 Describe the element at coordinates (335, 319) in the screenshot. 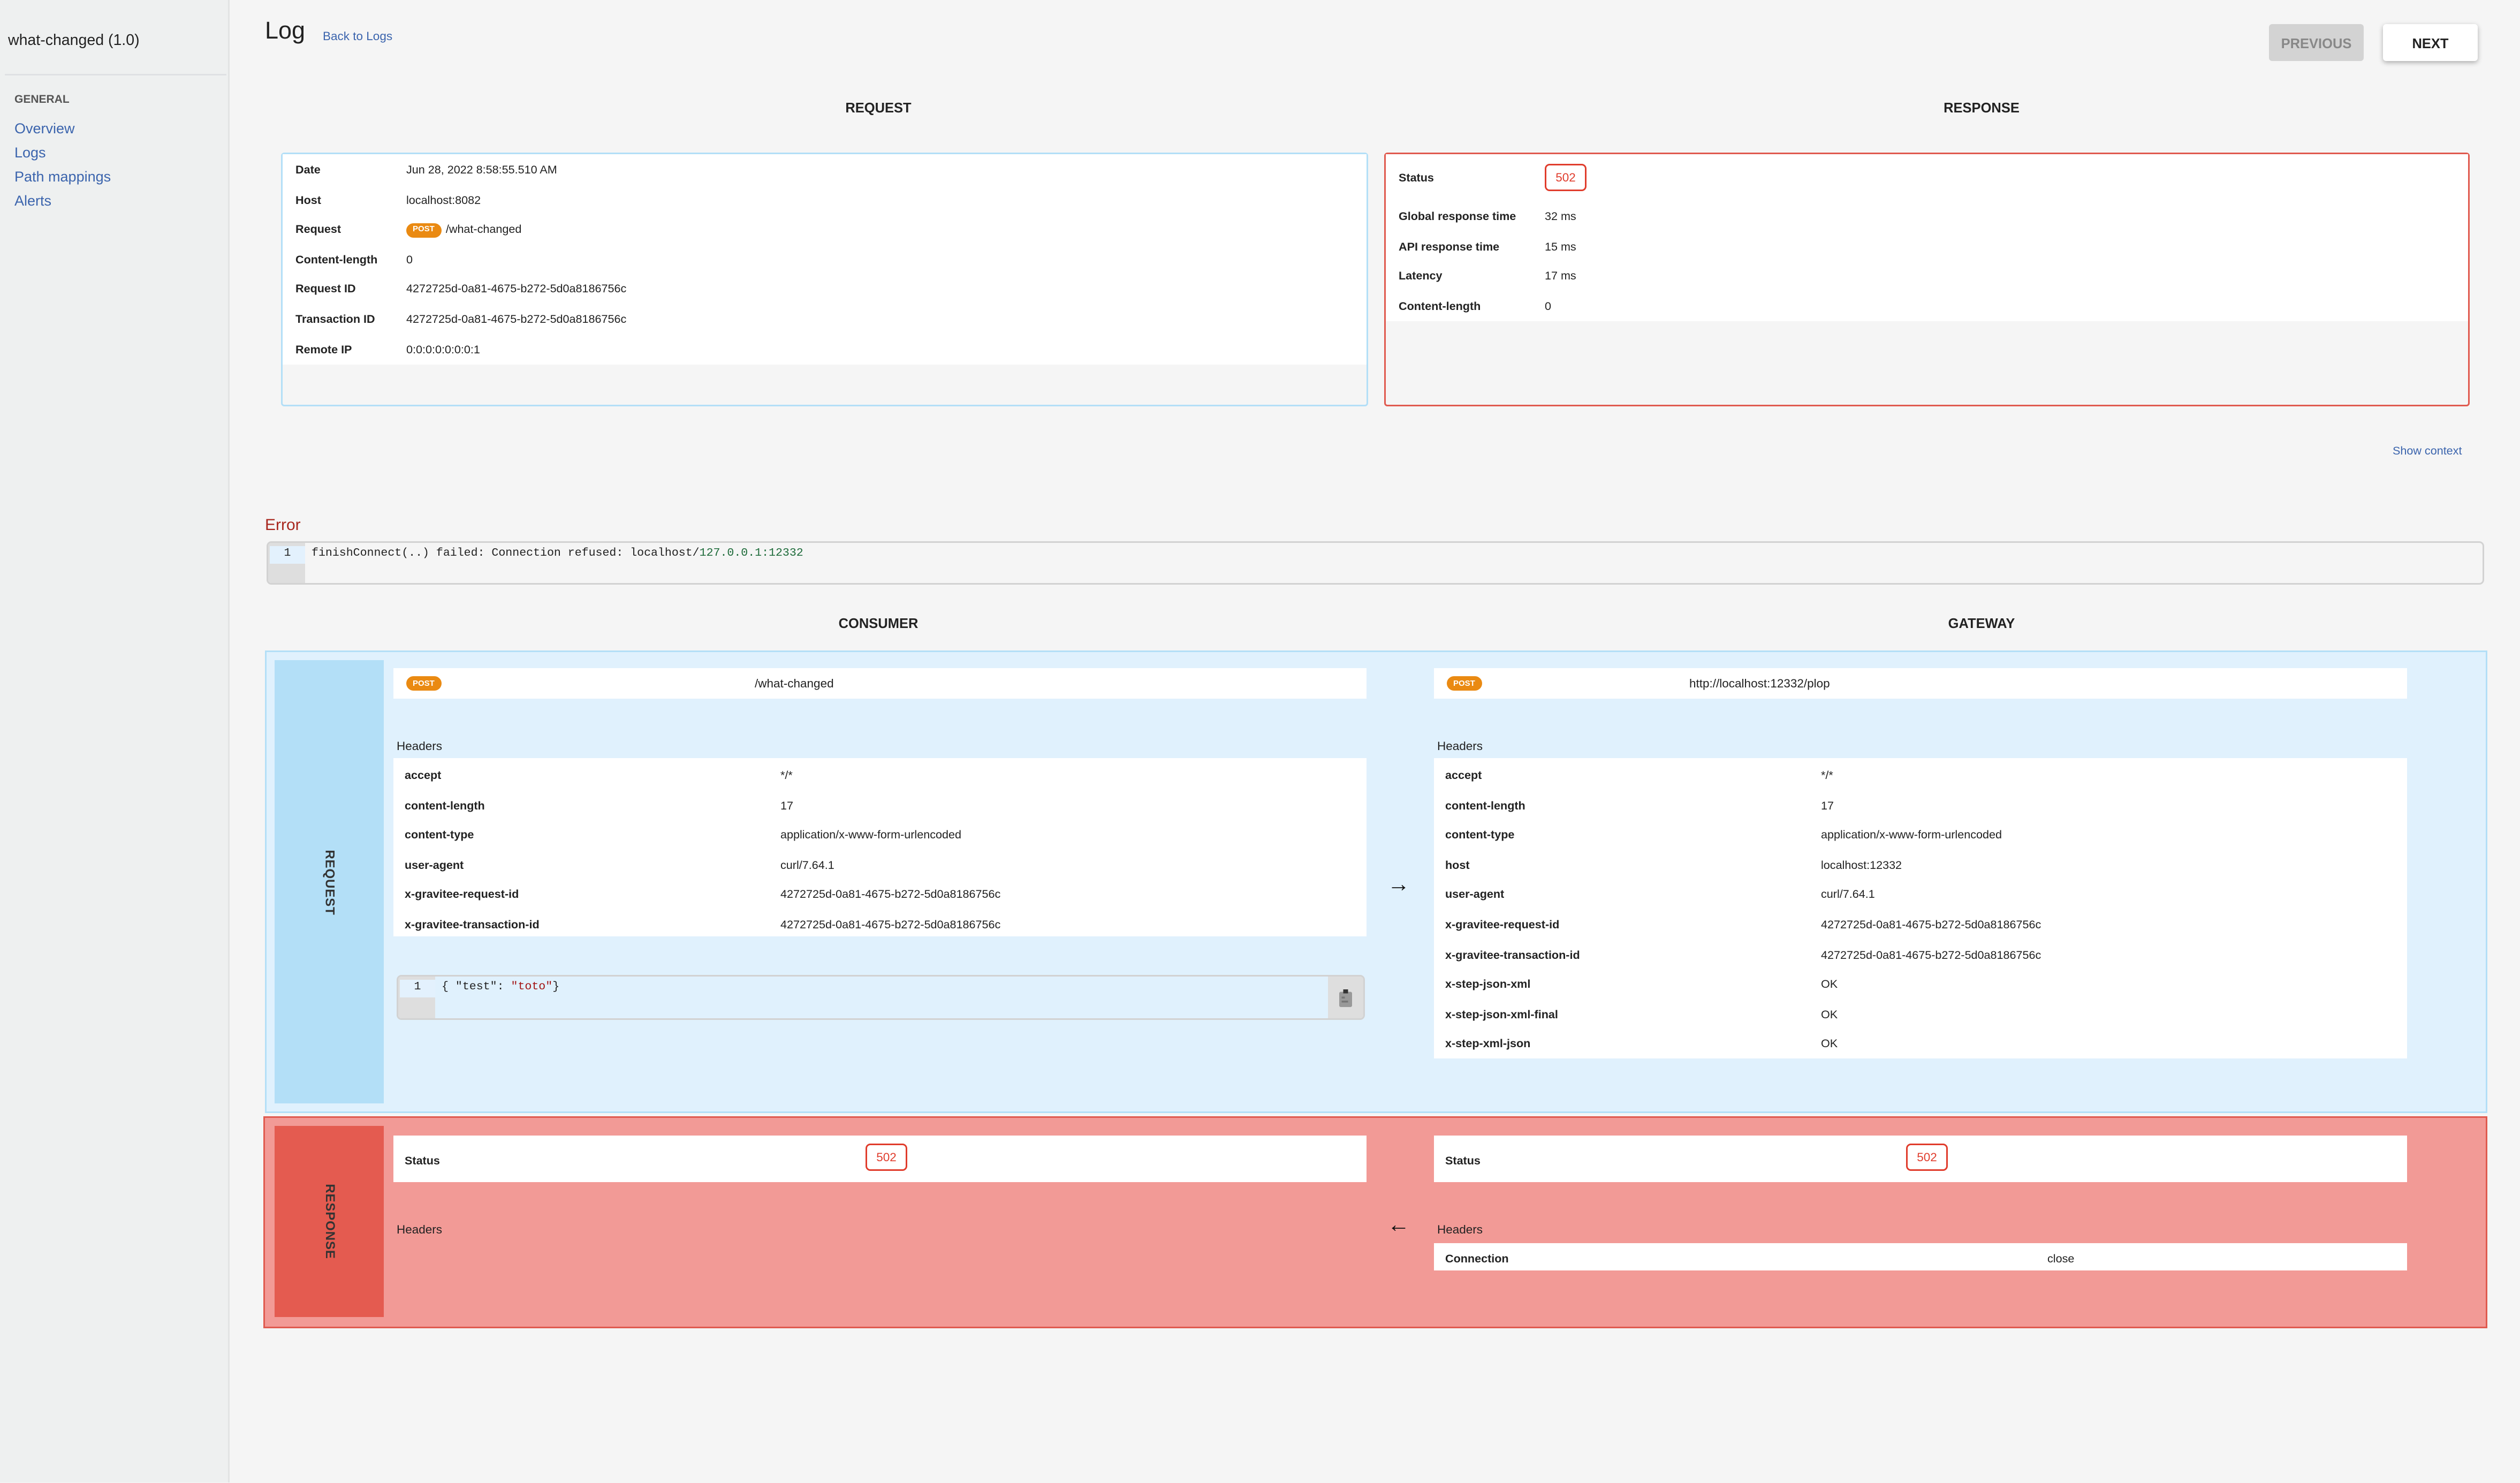

I see `field-label: Transaction ID` at that location.